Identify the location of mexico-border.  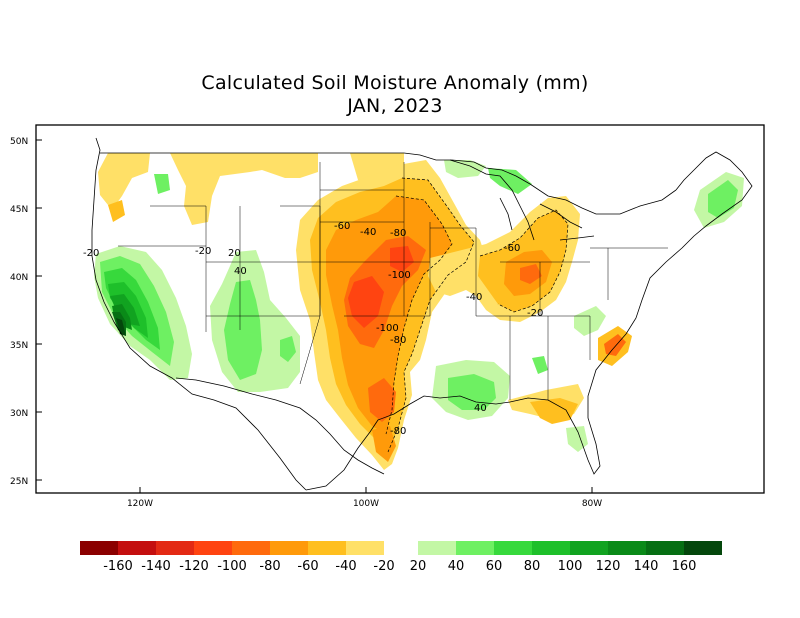
(280, 426).